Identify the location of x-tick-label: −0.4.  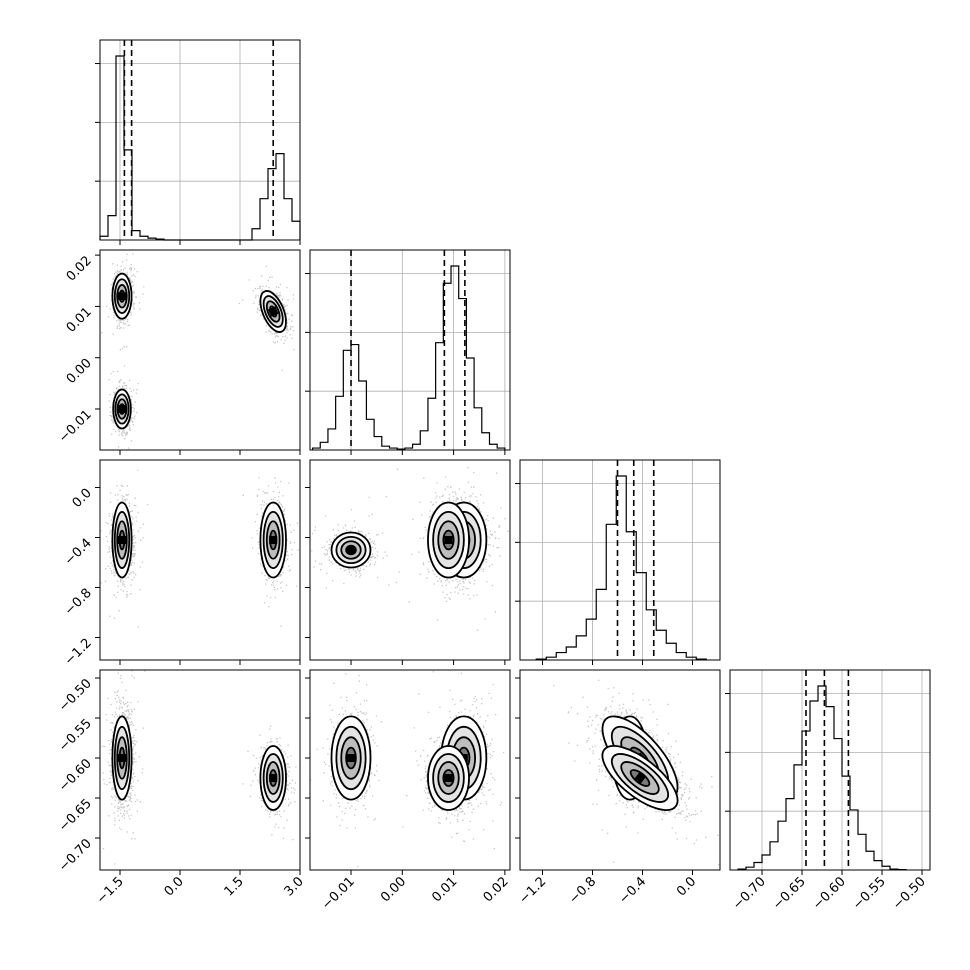
(632, 890).